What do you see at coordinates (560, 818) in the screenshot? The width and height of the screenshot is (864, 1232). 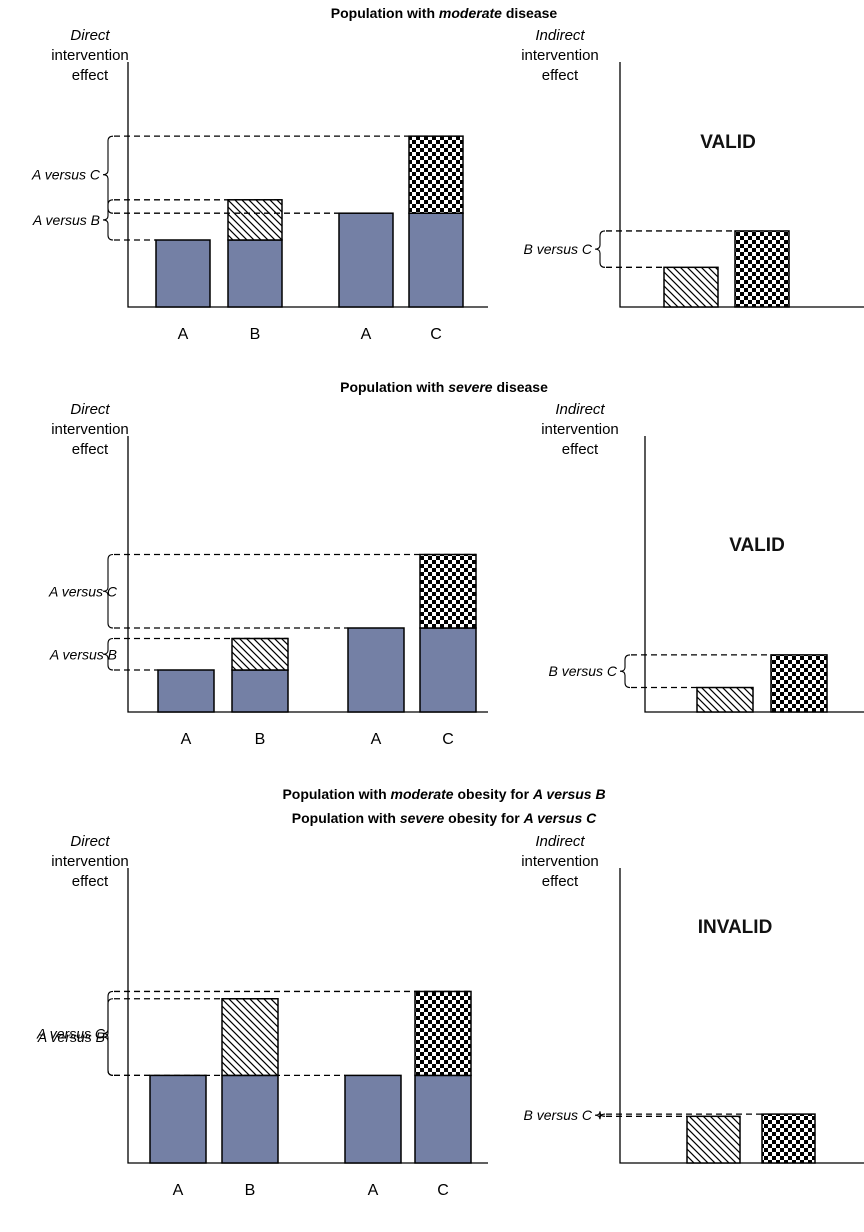 I see `panel-subtitle-part: A versus C` at bounding box center [560, 818].